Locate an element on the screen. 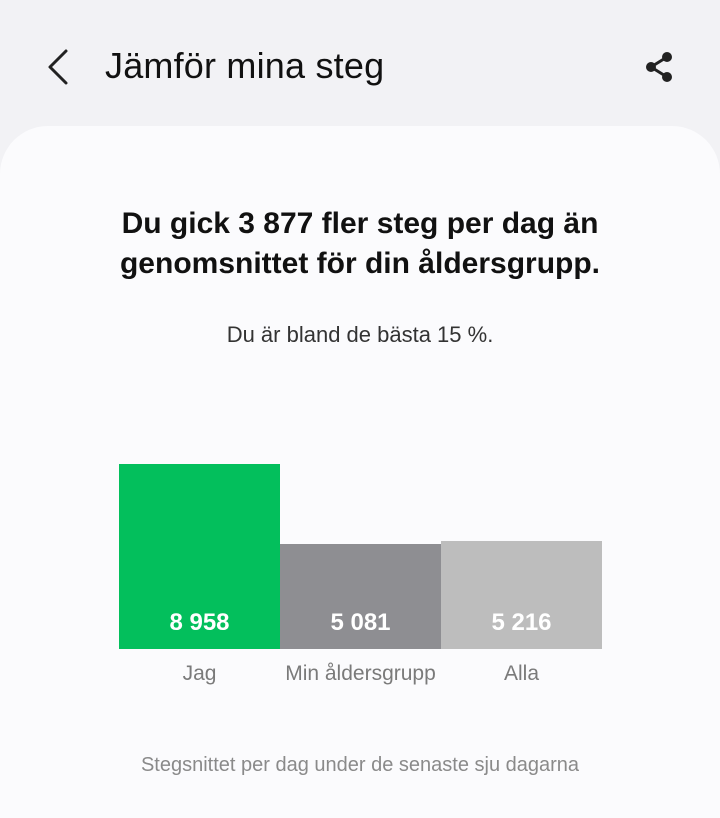  bar-category-label: Jag is located at coordinates (199, 673).